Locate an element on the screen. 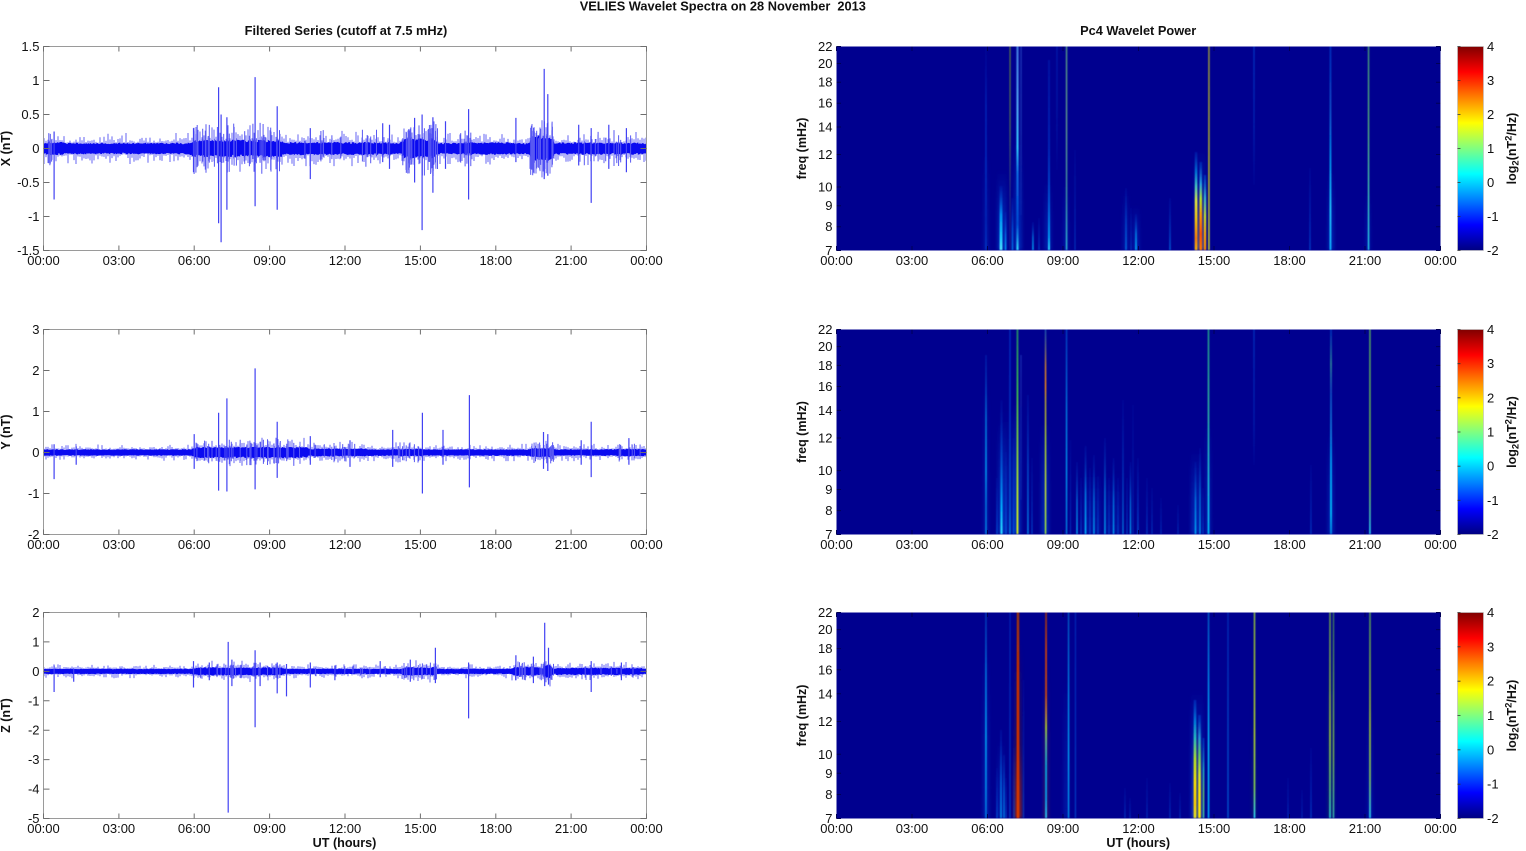  svg-text:Filtered Series (cutoff at 7.5: Filtered Series (cutoff at 7.5 mHz) is located at coordinates (346, 30).